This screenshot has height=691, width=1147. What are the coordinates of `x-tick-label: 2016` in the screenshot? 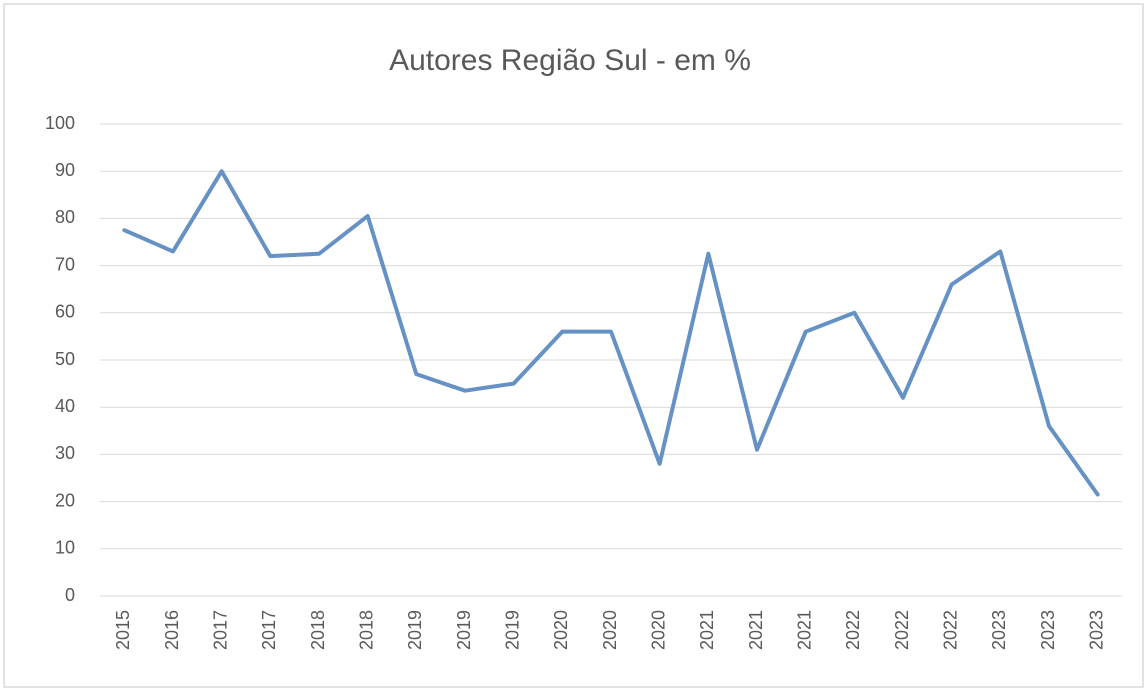 It's located at (172, 630).